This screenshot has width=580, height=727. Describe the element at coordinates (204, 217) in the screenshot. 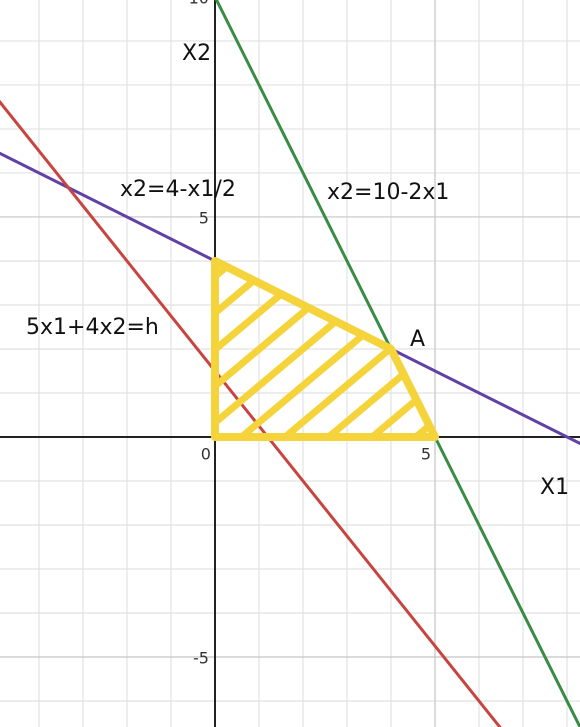

I see `y-tick-label: 5` at that location.